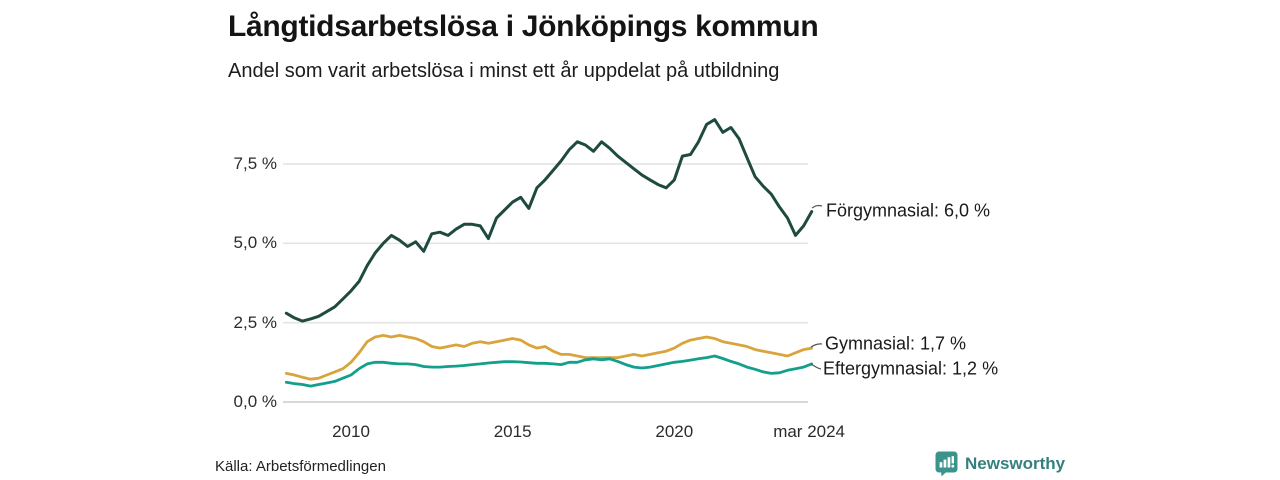 The height and width of the screenshot is (480, 1280). I want to click on series-label-f-rgymnasial: Förgymnasial: 6,0 %, so click(908, 210).